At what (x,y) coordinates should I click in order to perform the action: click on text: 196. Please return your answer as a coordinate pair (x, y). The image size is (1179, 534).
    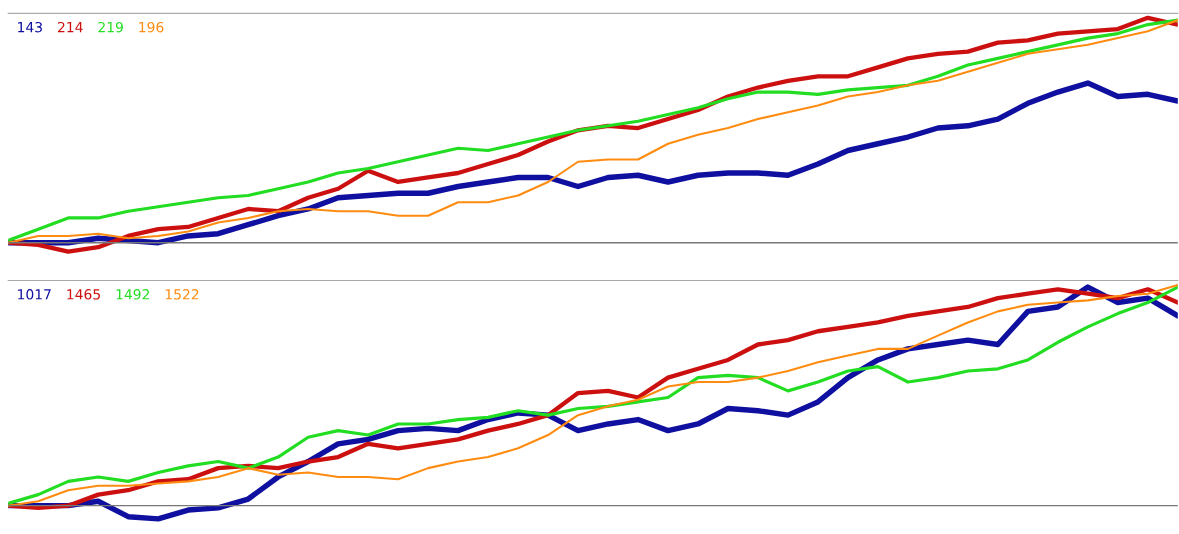
    Looking at the image, I should click on (151, 27).